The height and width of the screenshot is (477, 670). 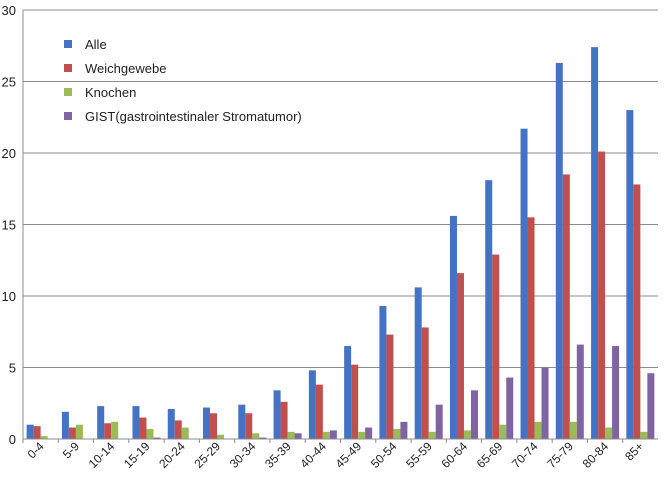 I want to click on bar-gist-gastrointestinaler-stromatumor-85+, so click(x=651, y=406).